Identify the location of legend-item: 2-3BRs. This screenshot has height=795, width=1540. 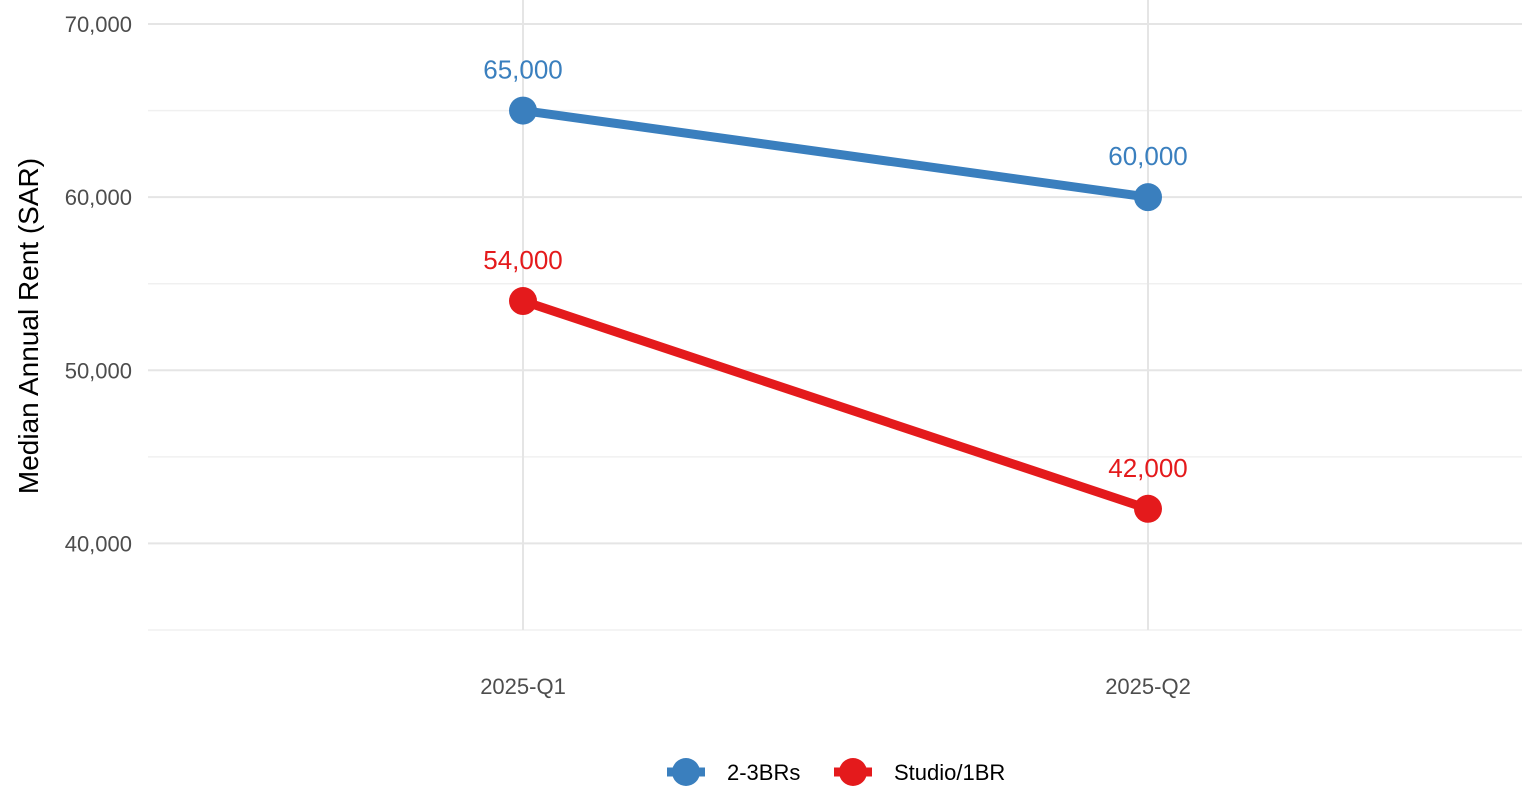
(733, 772).